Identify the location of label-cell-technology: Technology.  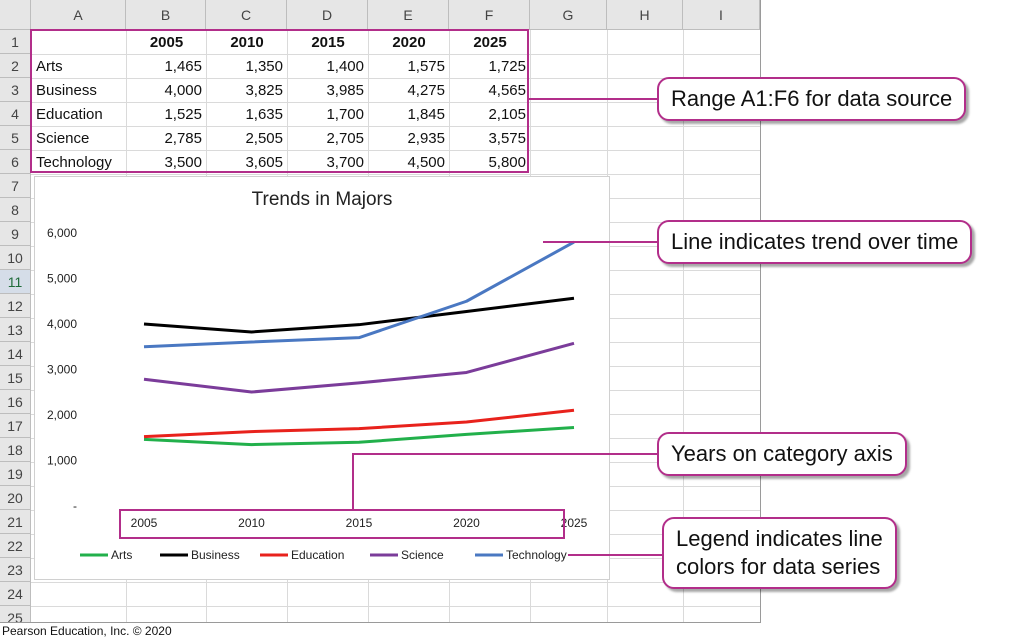
(79, 162).